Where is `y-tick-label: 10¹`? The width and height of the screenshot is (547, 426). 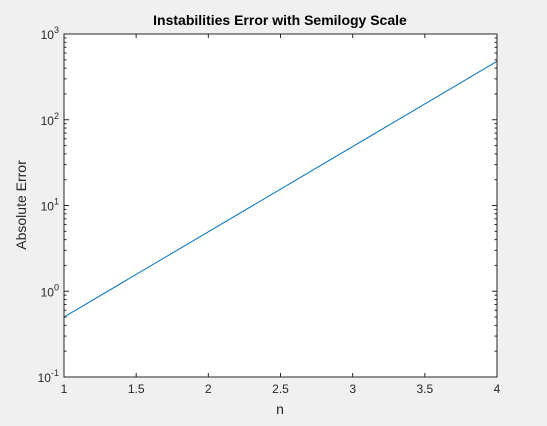
y-tick-label: 10¹ is located at coordinates (50, 205).